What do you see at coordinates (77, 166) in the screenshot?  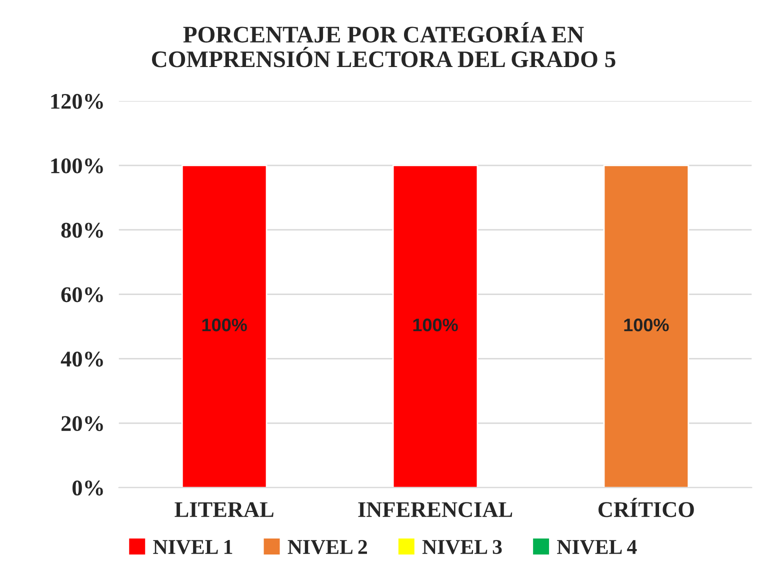 I see `y-tick-label: 100%` at bounding box center [77, 166].